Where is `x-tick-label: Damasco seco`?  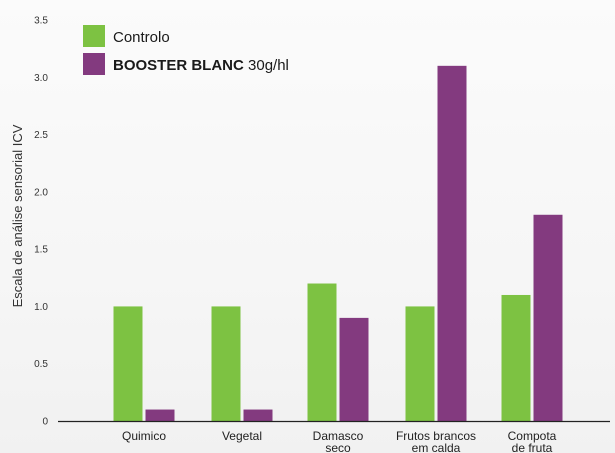 x-tick-label: Damasco seco is located at coordinates (338, 441).